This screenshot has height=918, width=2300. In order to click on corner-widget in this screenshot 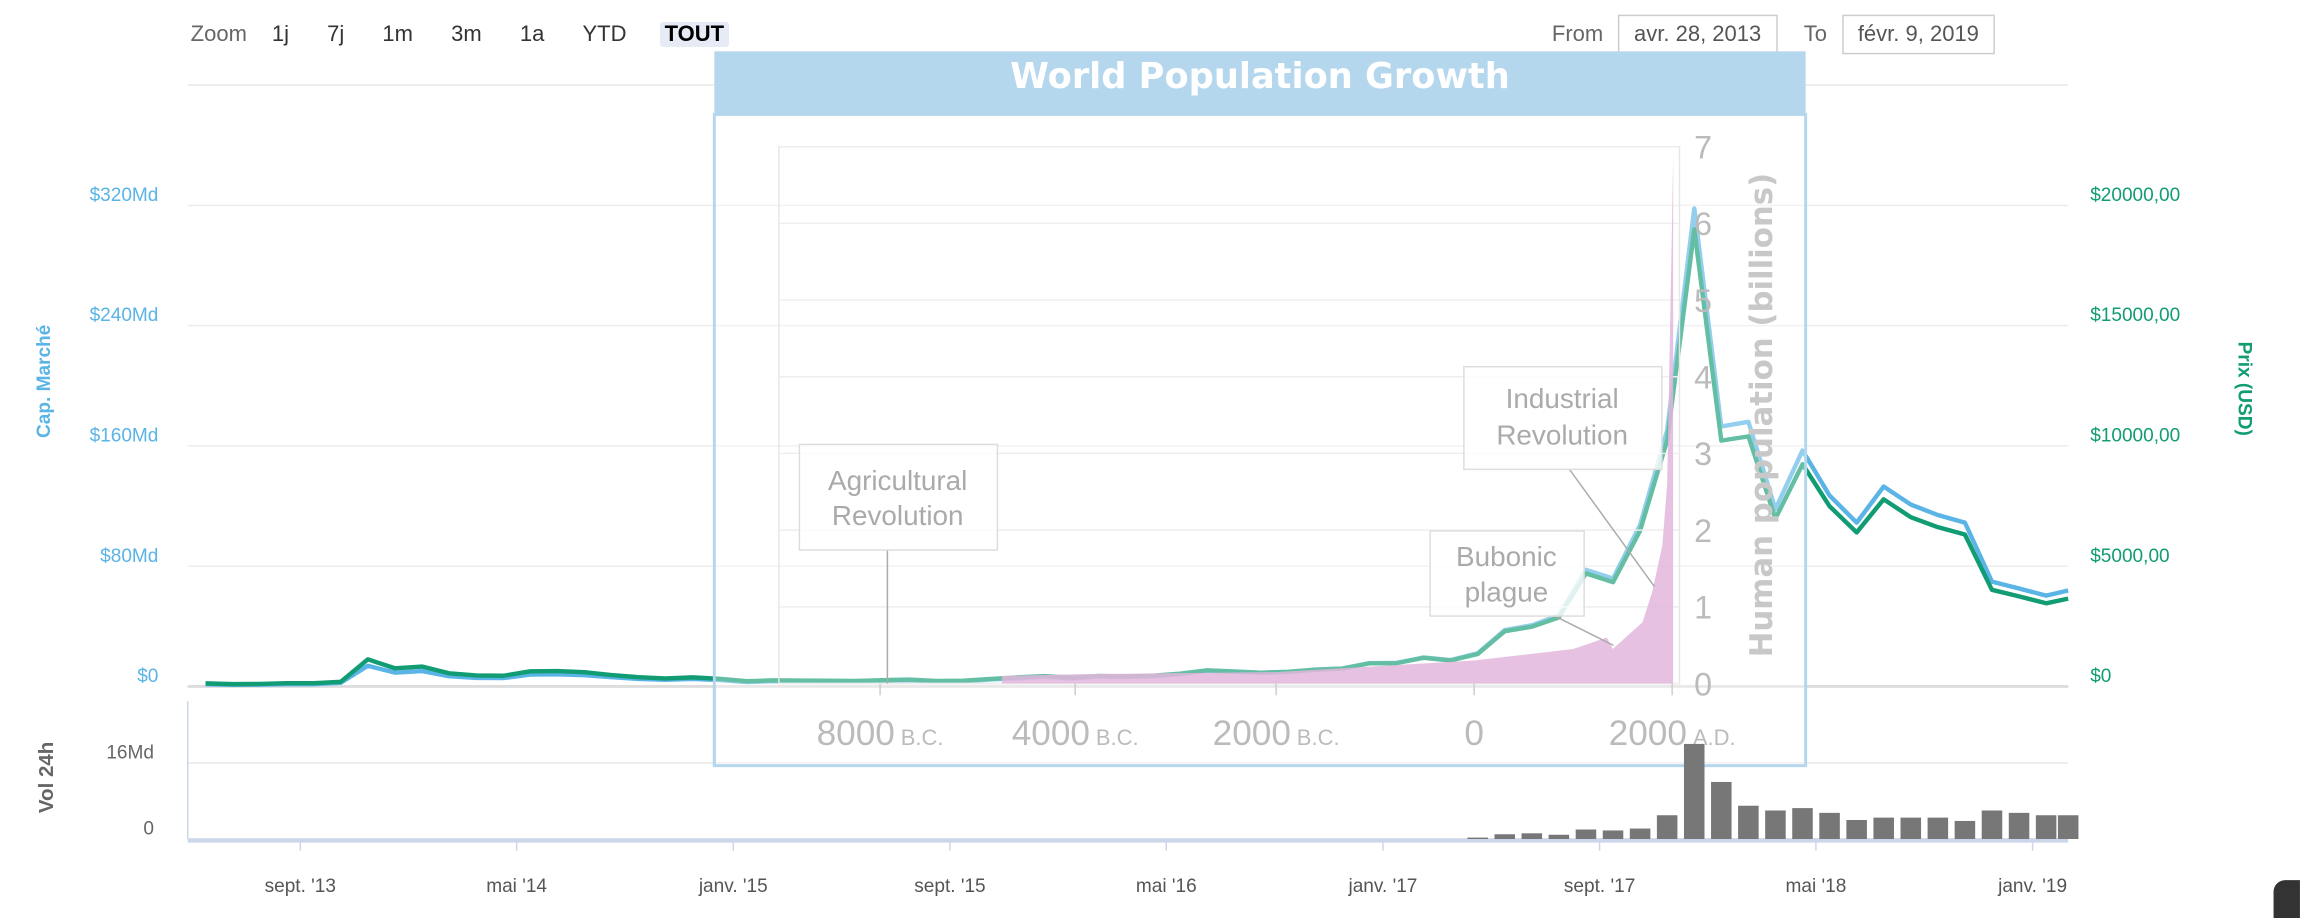, I will do `click(2286, 899)`.